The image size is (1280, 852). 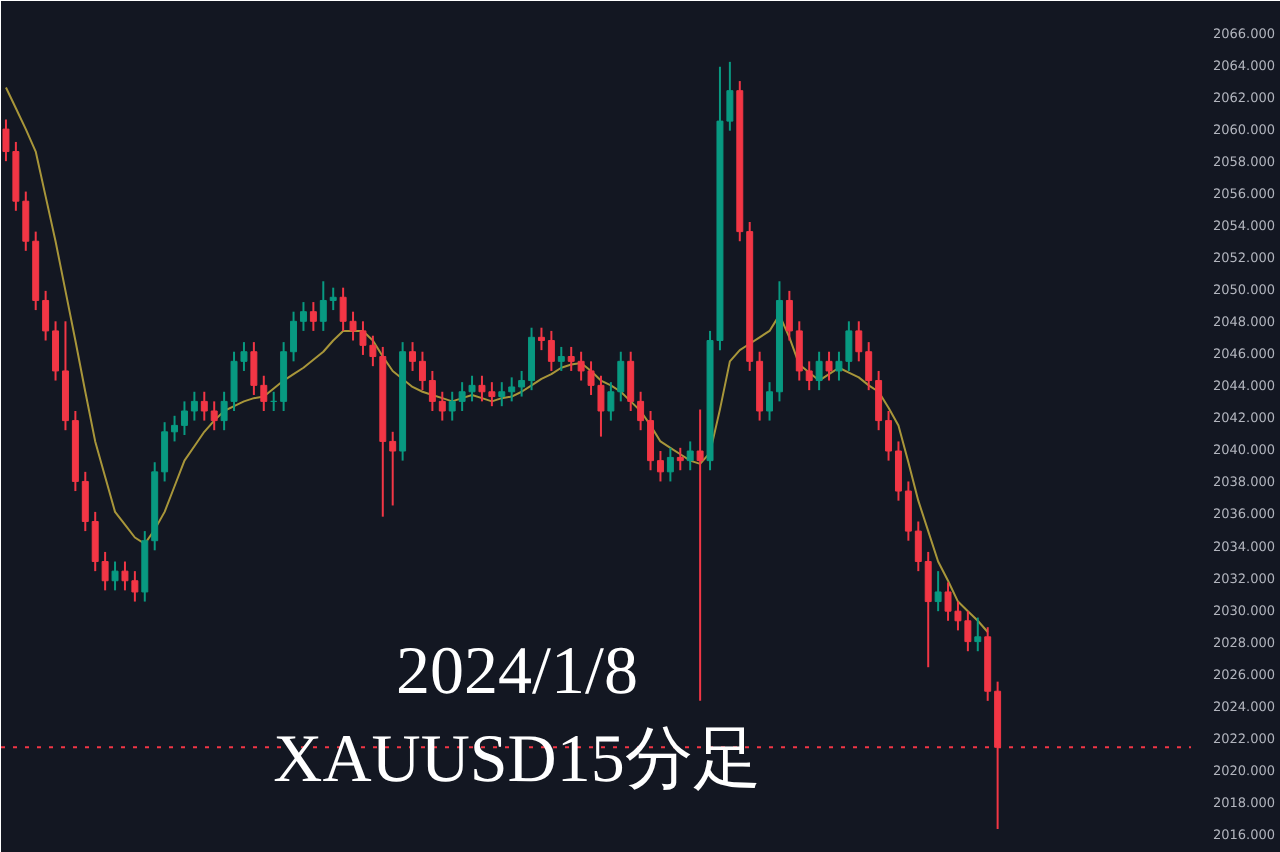 I want to click on annotation: 2024/1/8, so click(x=517, y=672).